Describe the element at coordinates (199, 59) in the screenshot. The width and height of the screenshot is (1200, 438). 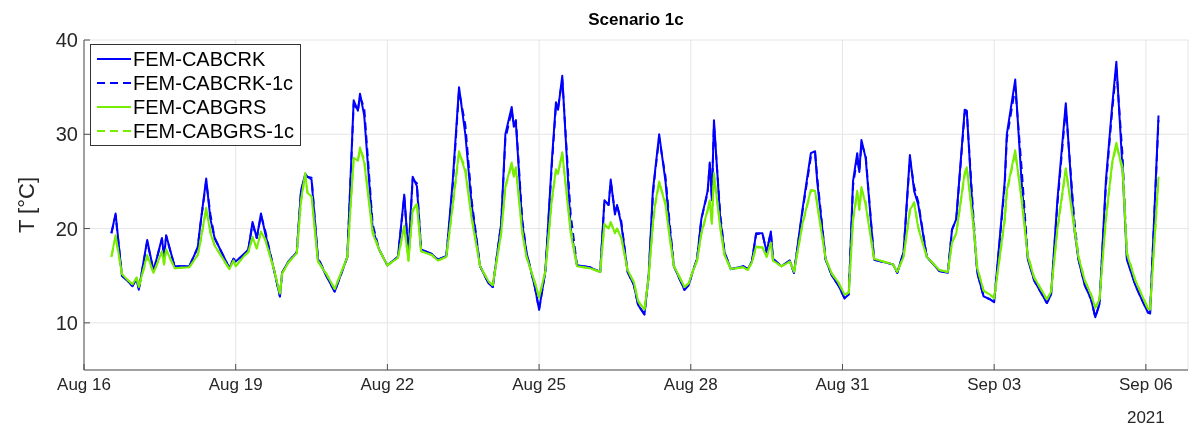
I see `legend-label: FEM-CABCRK` at that location.